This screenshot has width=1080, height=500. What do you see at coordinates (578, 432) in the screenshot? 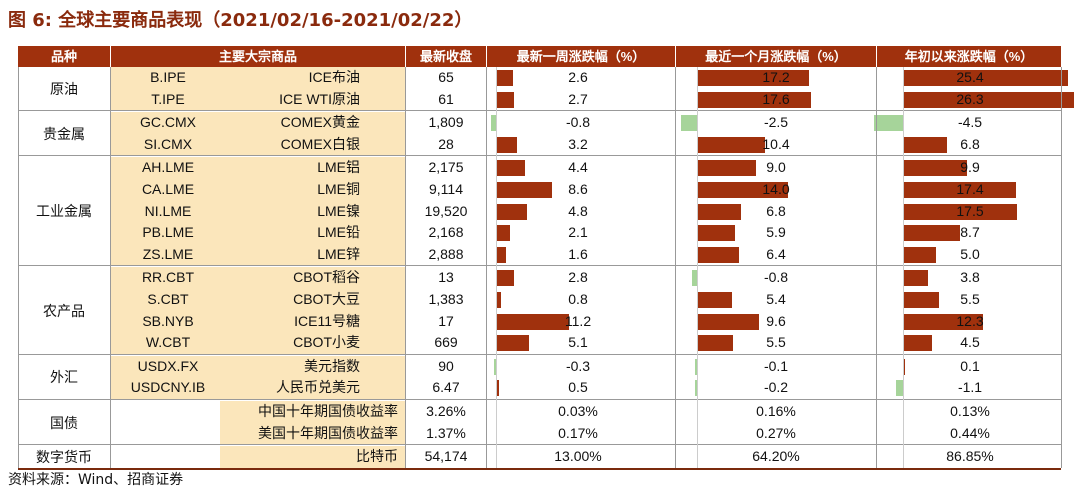
I see `week-change: 0.17%` at bounding box center [578, 432].